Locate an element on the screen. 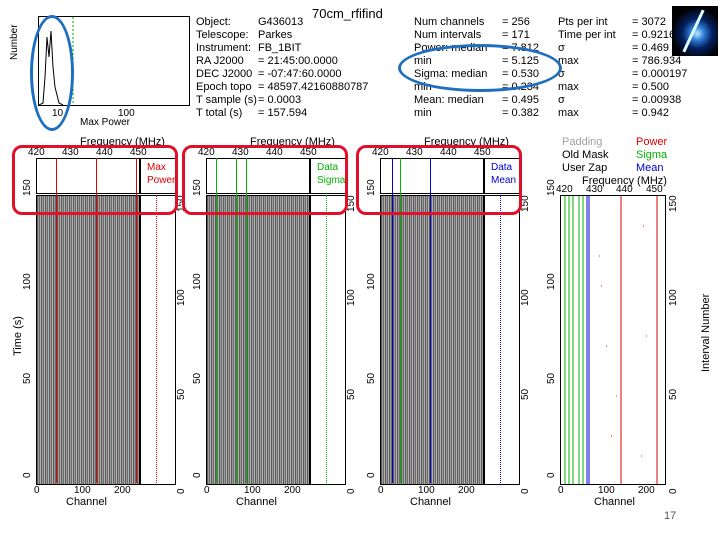 The width and height of the screenshot is (720, 540). stat-key: Mean: median is located at coordinates (449, 100).